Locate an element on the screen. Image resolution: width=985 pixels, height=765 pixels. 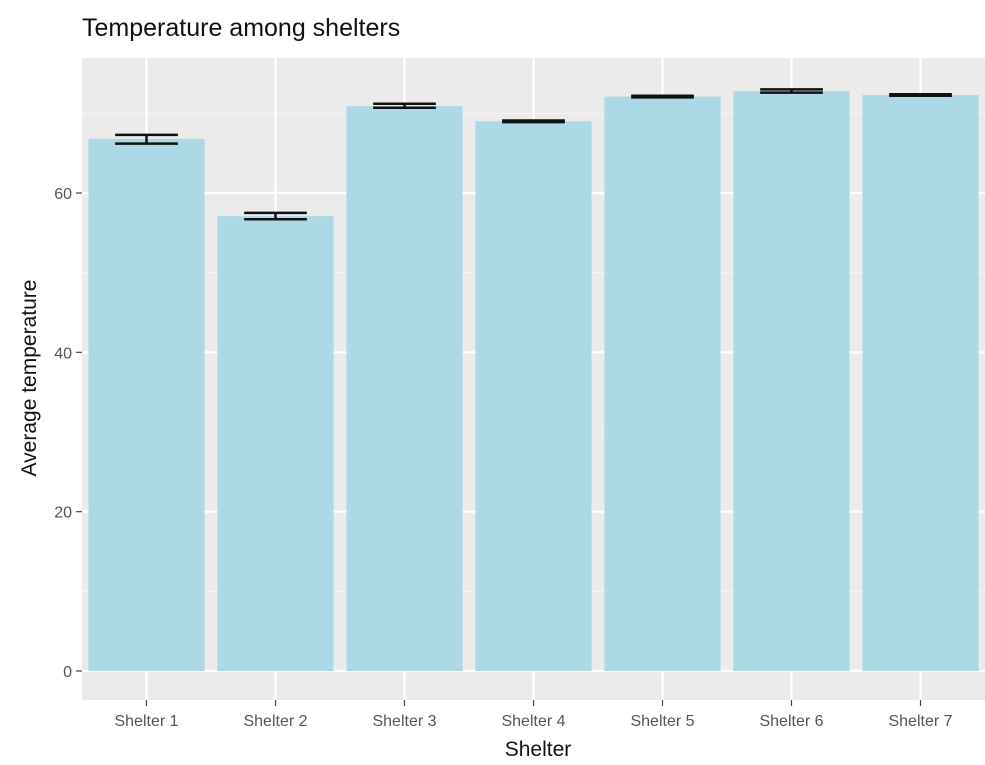
x-tick-label: Shelter 7 is located at coordinates (920, 721).